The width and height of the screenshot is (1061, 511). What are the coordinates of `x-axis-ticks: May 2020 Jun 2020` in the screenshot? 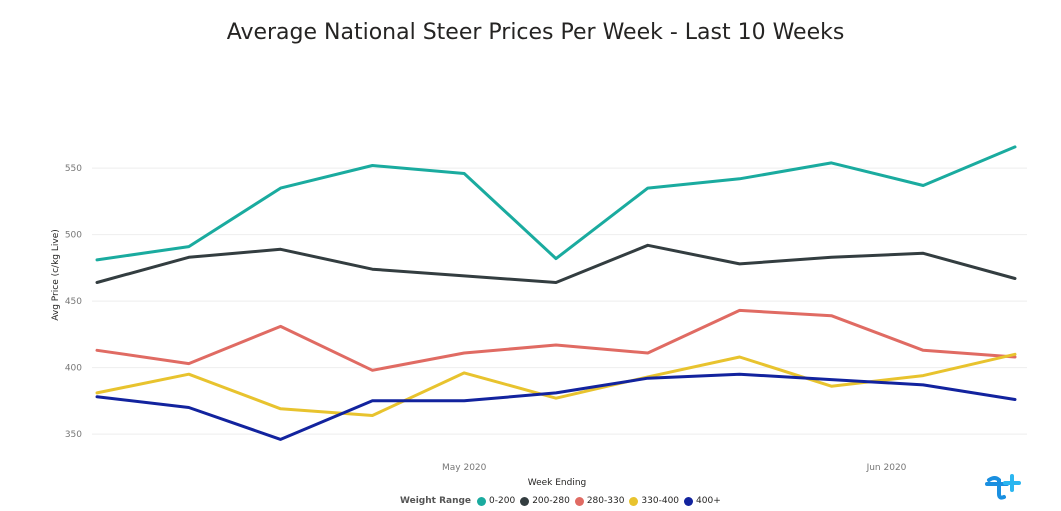 It's located at (674, 468).